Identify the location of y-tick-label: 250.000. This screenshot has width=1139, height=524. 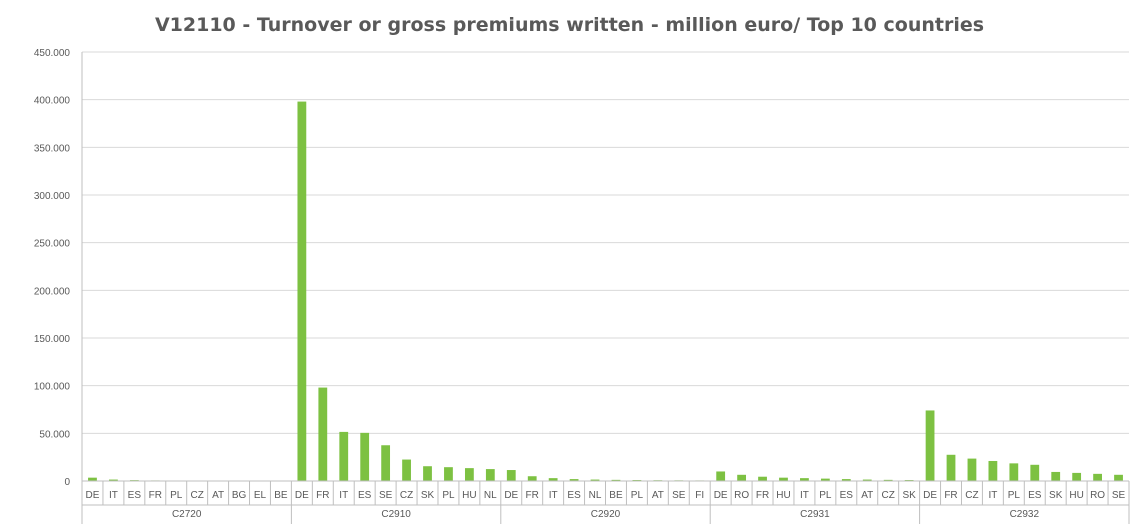
(52, 244).